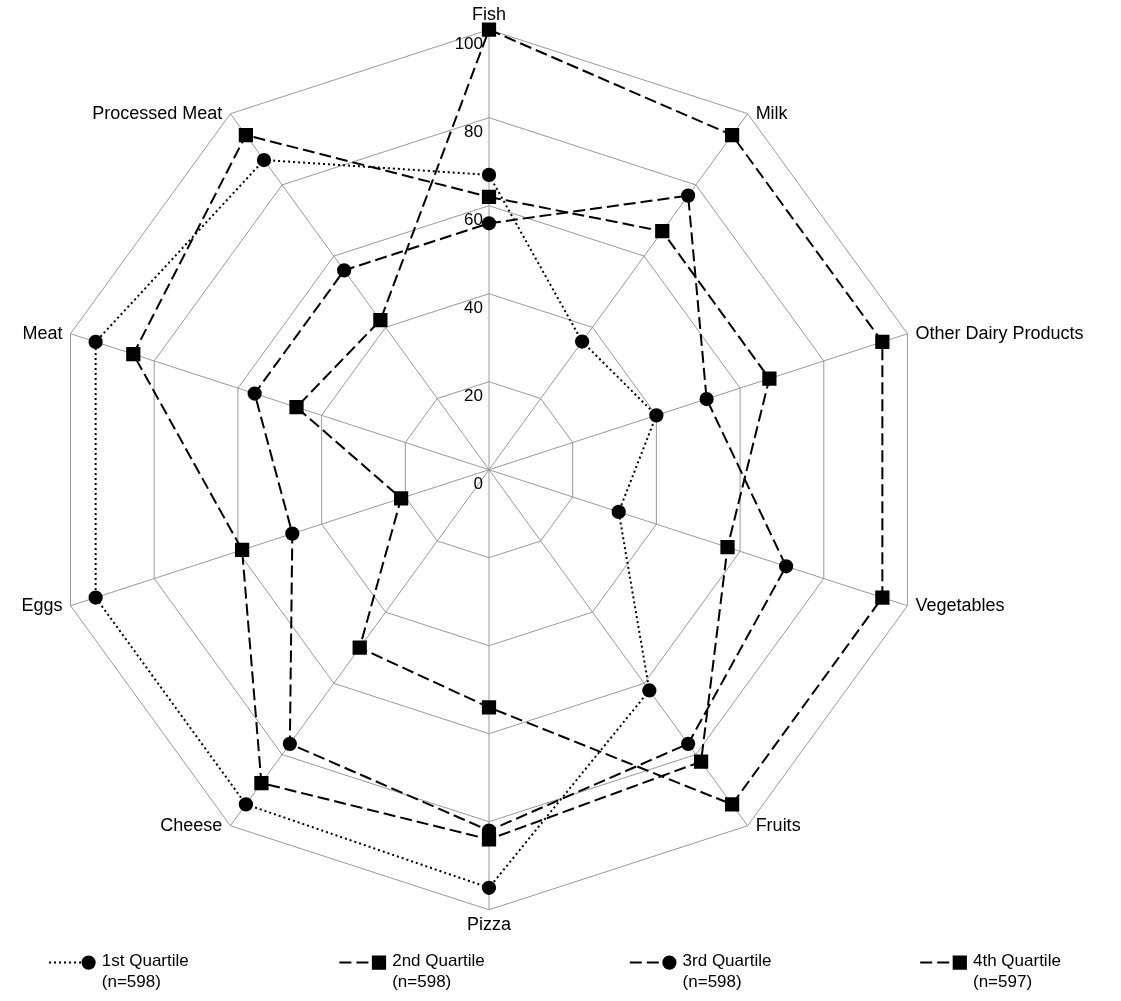  I want to click on y-tick-label: 0, so click(478, 483).